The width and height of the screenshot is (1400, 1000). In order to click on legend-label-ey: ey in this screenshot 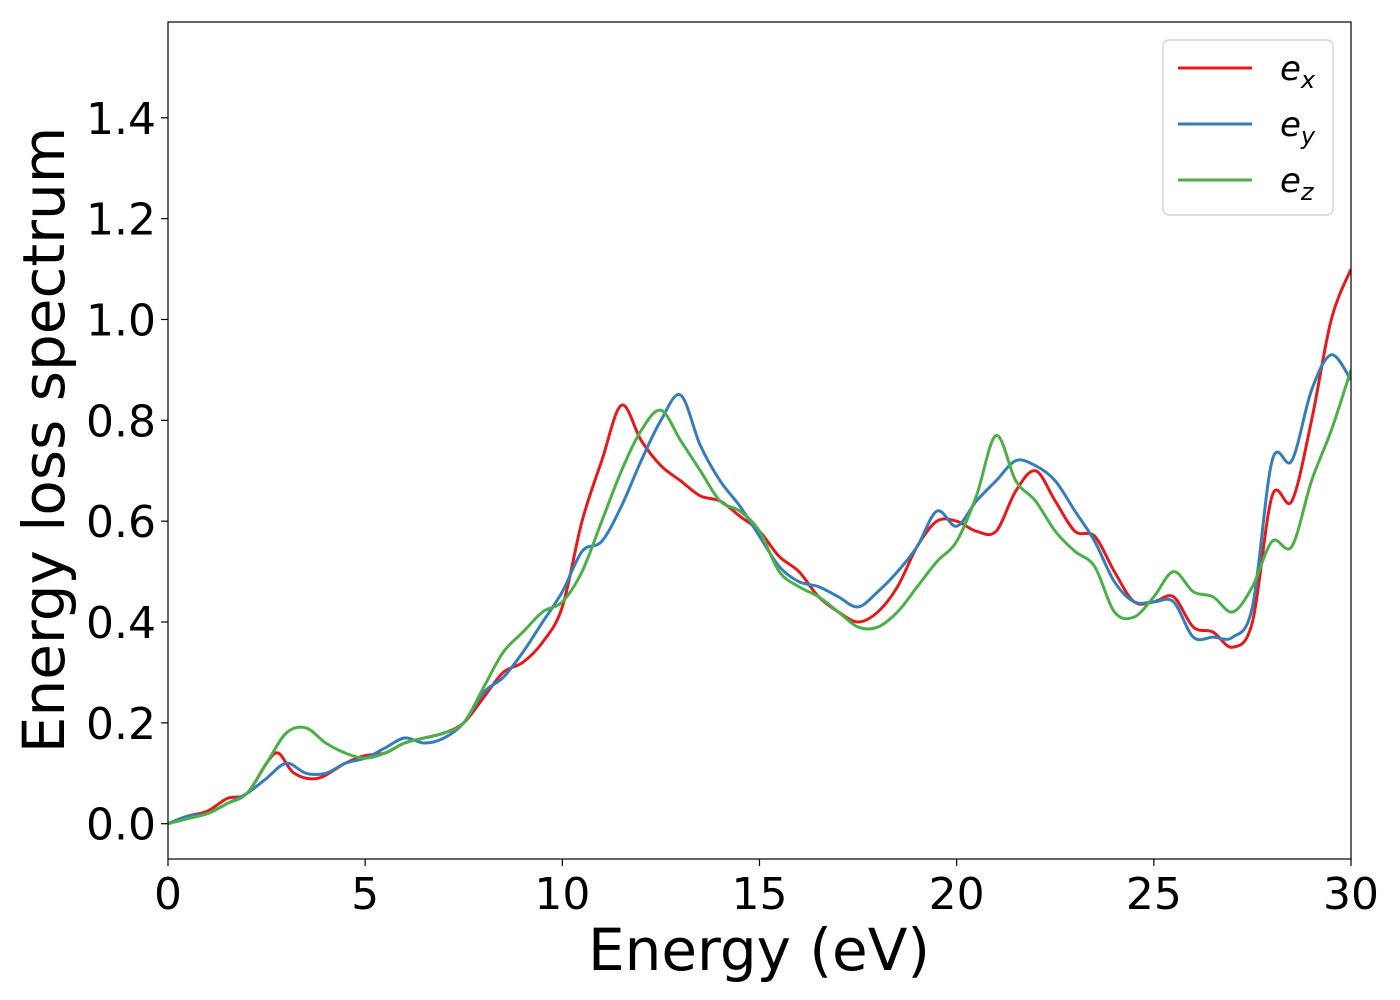, I will do `click(1298, 127)`.